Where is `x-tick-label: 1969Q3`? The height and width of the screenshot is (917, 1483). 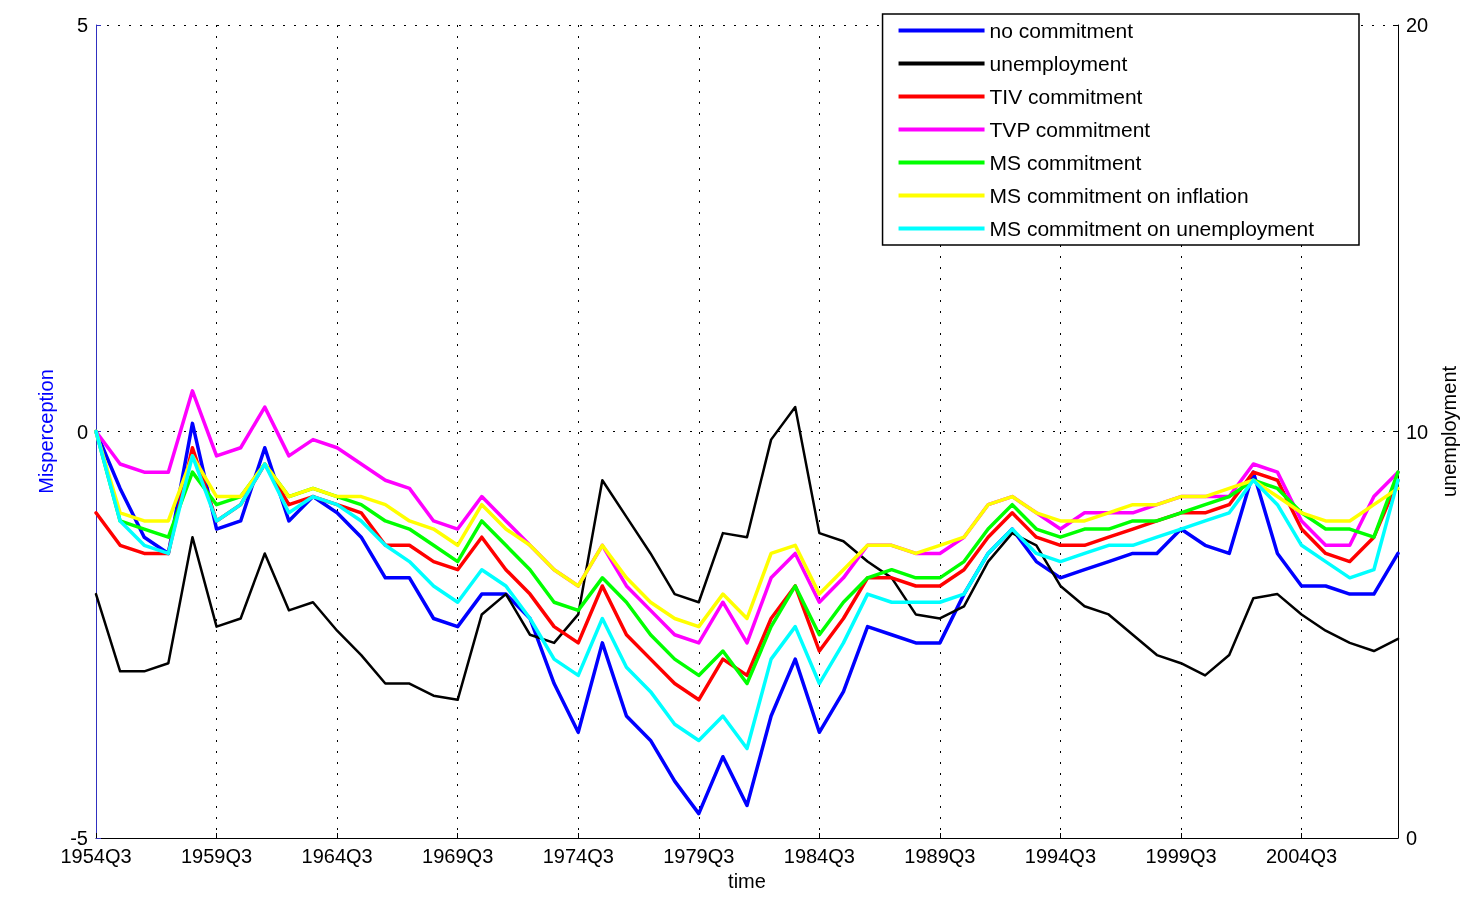 x-tick-label: 1969Q3 is located at coordinates (458, 856).